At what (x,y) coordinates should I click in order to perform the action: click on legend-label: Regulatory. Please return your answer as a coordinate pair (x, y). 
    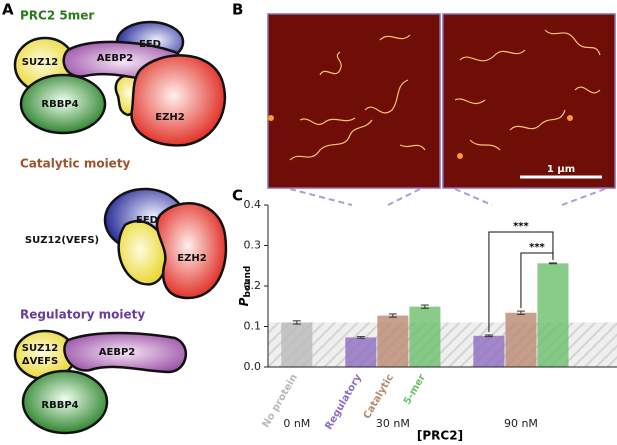
    Looking at the image, I should click on (343, 402).